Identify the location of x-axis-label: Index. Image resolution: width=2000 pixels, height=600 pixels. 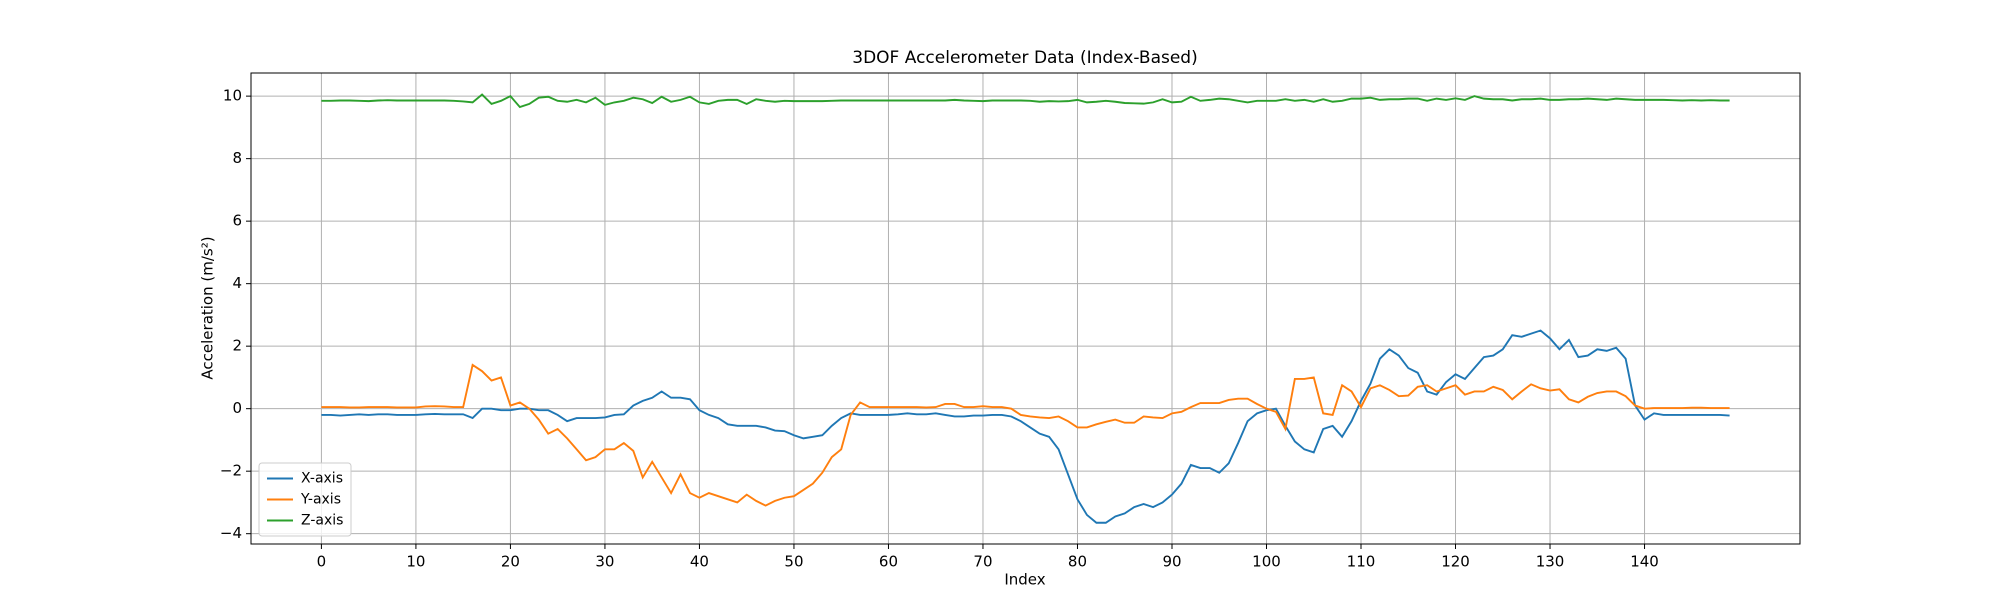
(1024, 580).